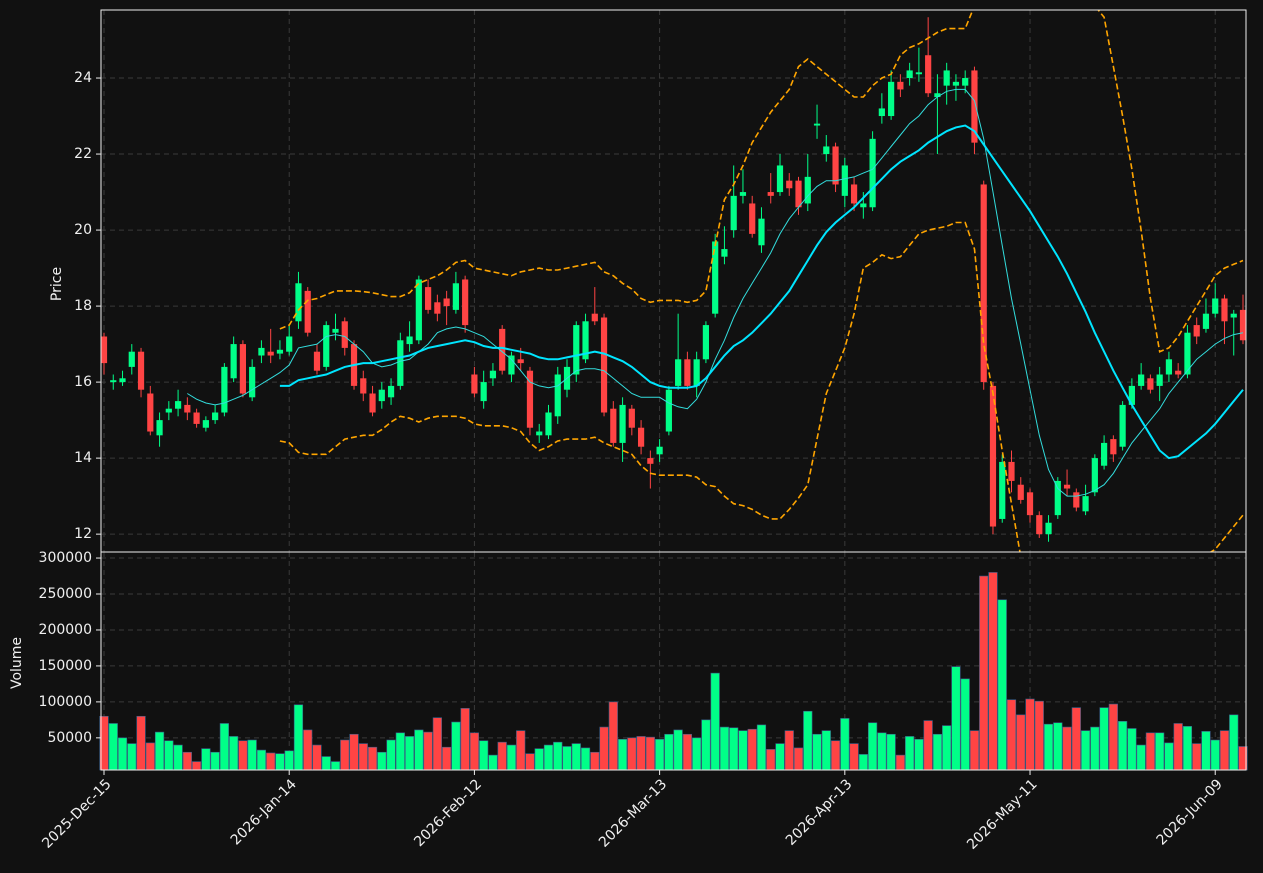 This screenshot has width=1263, height=873. I want to click on volume-tick-label: 200000, so click(65, 630).